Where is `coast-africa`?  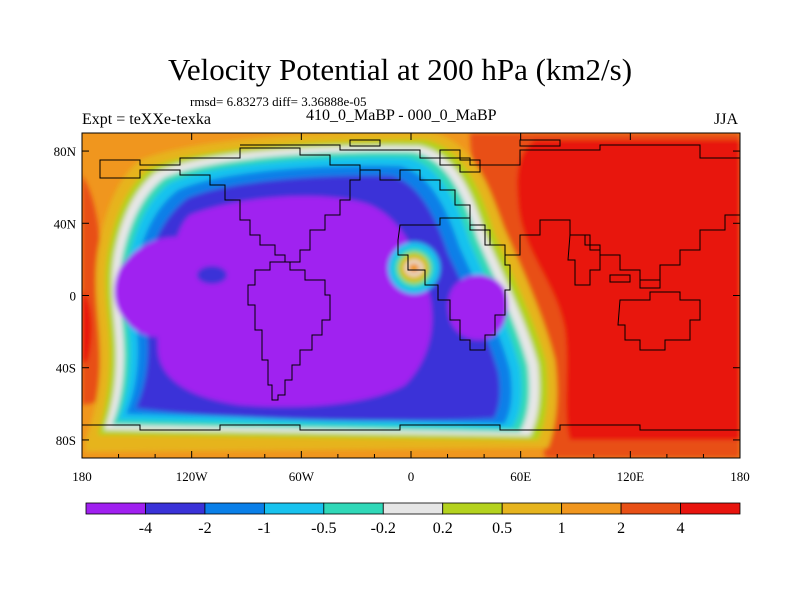 coast-africa is located at coordinates (454, 284).